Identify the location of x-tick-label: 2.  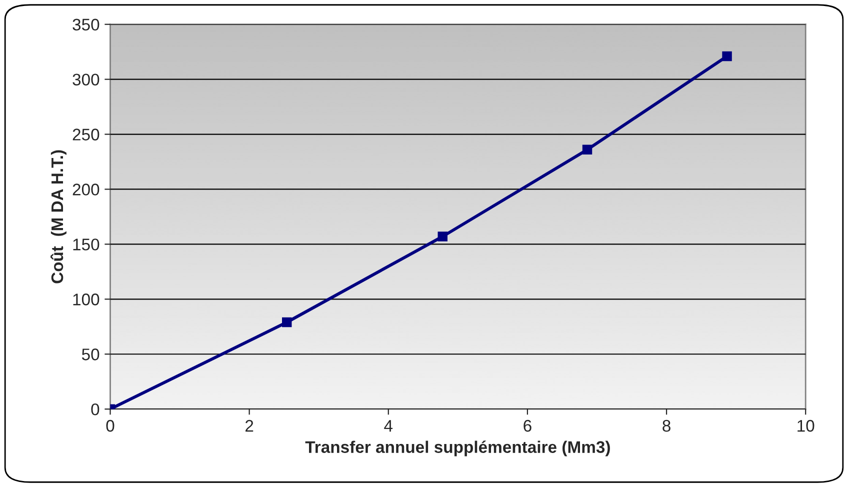
(250, 426).